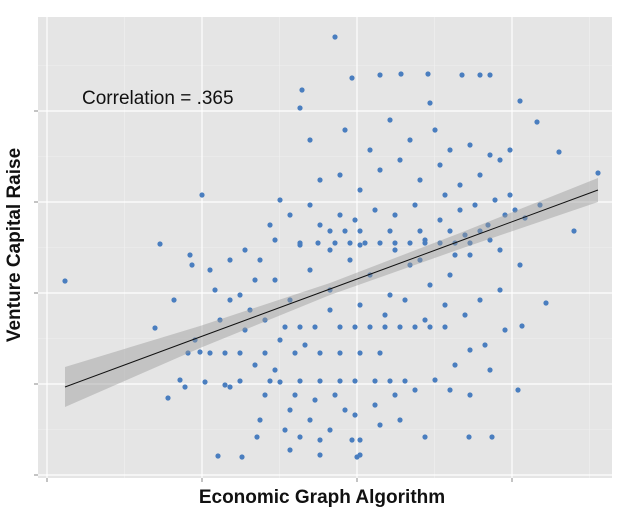  What do you see at coordinates (14, 245) in the screenshot?
I see `y-axis-label: Venture Capital Raise` at bounding box center [14, 245].